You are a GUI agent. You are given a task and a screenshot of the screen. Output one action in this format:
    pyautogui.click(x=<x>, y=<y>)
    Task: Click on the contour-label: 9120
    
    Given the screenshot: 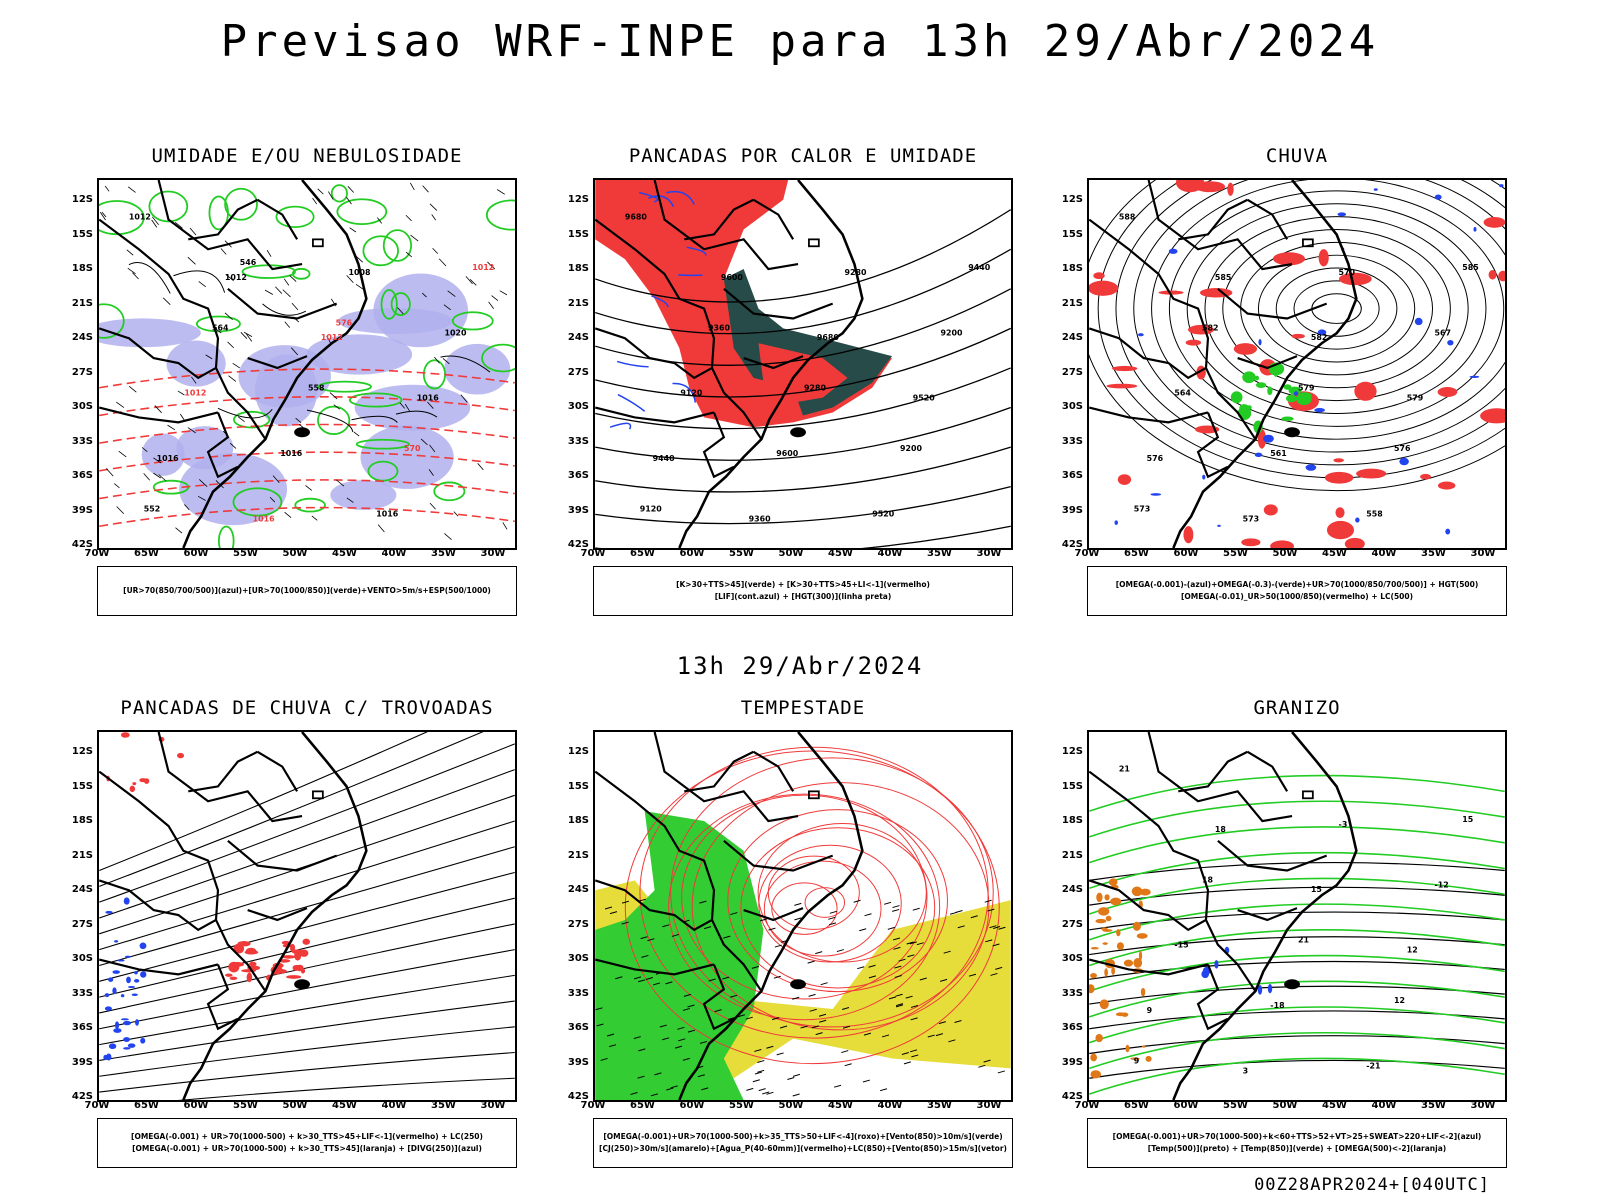 What is the action you would take?
    pyautogui.click(x=691, y=393)
    